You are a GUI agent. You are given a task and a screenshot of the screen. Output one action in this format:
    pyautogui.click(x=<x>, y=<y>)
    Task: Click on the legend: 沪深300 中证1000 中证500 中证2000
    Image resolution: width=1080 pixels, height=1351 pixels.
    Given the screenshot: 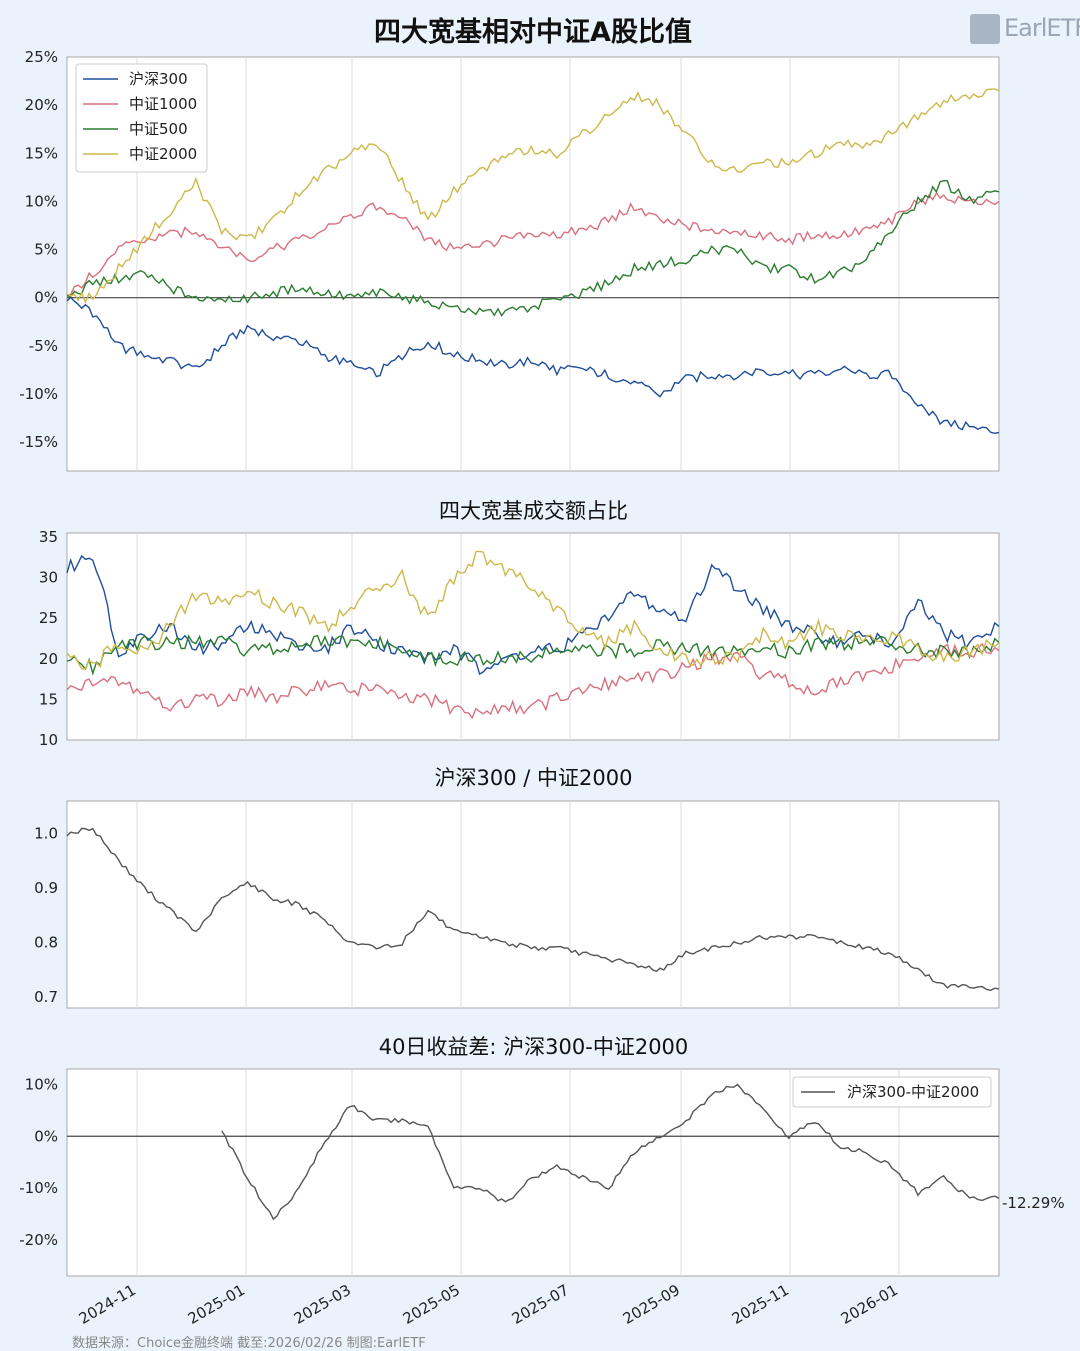 What is the action you would take?
    pyautogui.click(x=141, y=118)
    